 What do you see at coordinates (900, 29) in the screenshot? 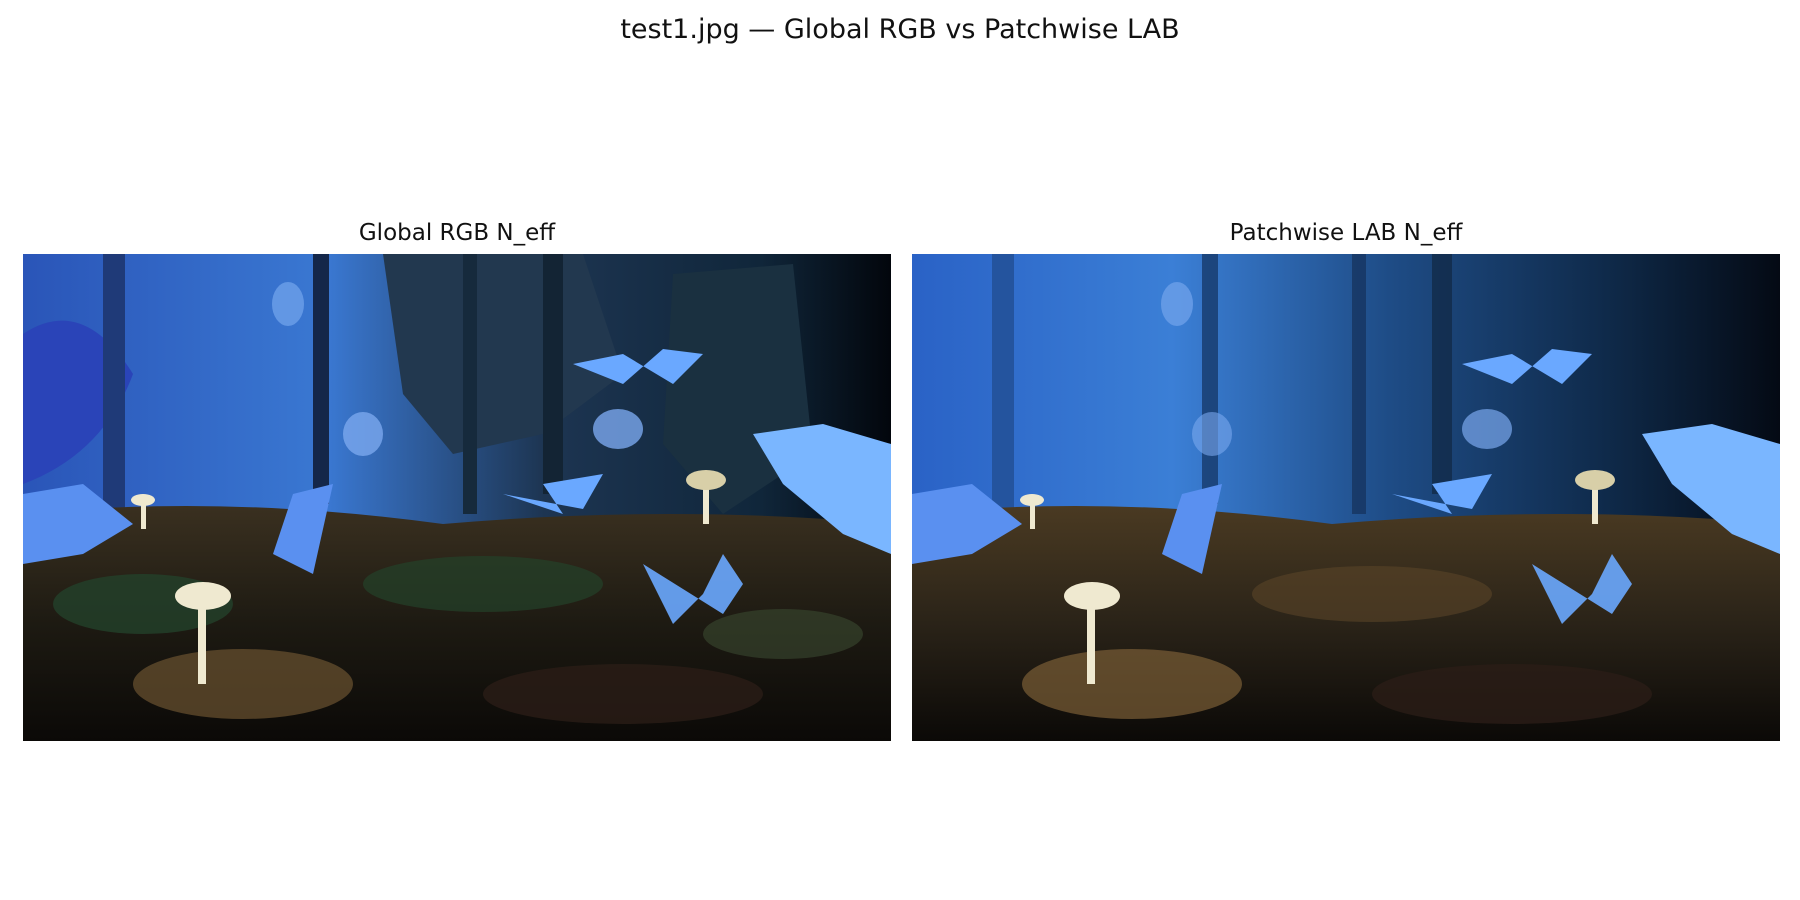
I see `figure-title: test1.jpg — Global RGB vs Patchwise LAB` at bounding box center [900, 29].